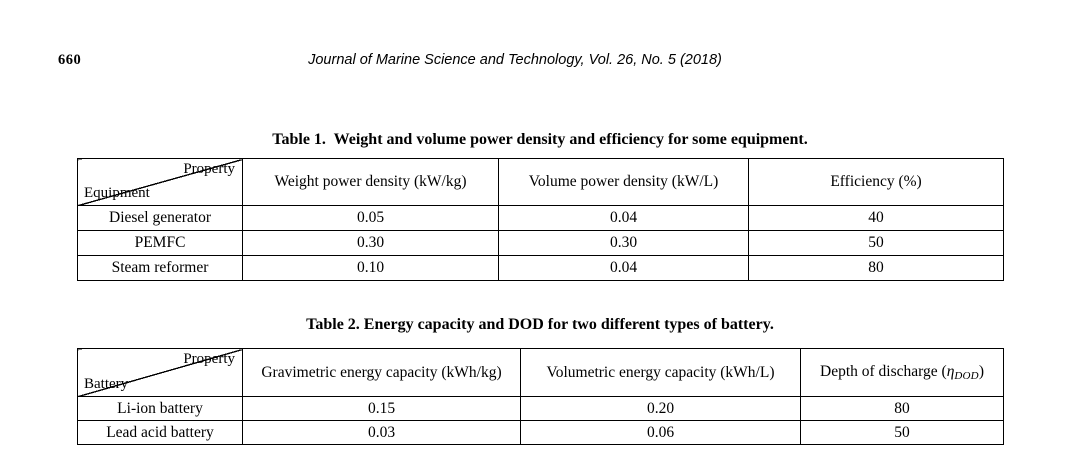 The width and height of the screenshot is (1079, 462). What do you see at coordinates (660, 408) in the screenshot?
I see `cell-value: 0.20` at bounding box center [660, 408].